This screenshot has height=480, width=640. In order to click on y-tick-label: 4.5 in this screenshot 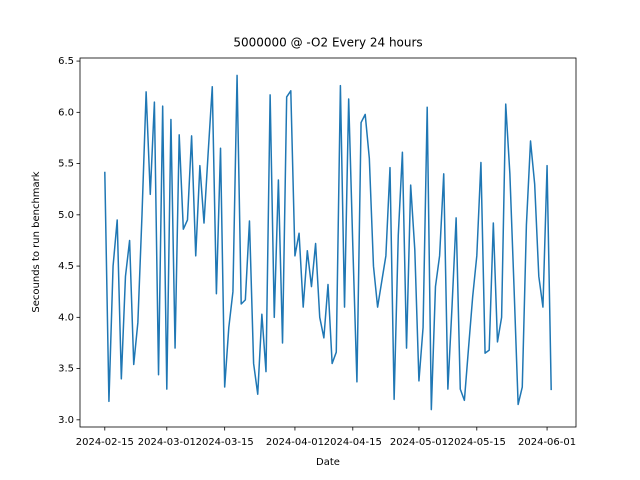, I will do `click(66, 266)`.